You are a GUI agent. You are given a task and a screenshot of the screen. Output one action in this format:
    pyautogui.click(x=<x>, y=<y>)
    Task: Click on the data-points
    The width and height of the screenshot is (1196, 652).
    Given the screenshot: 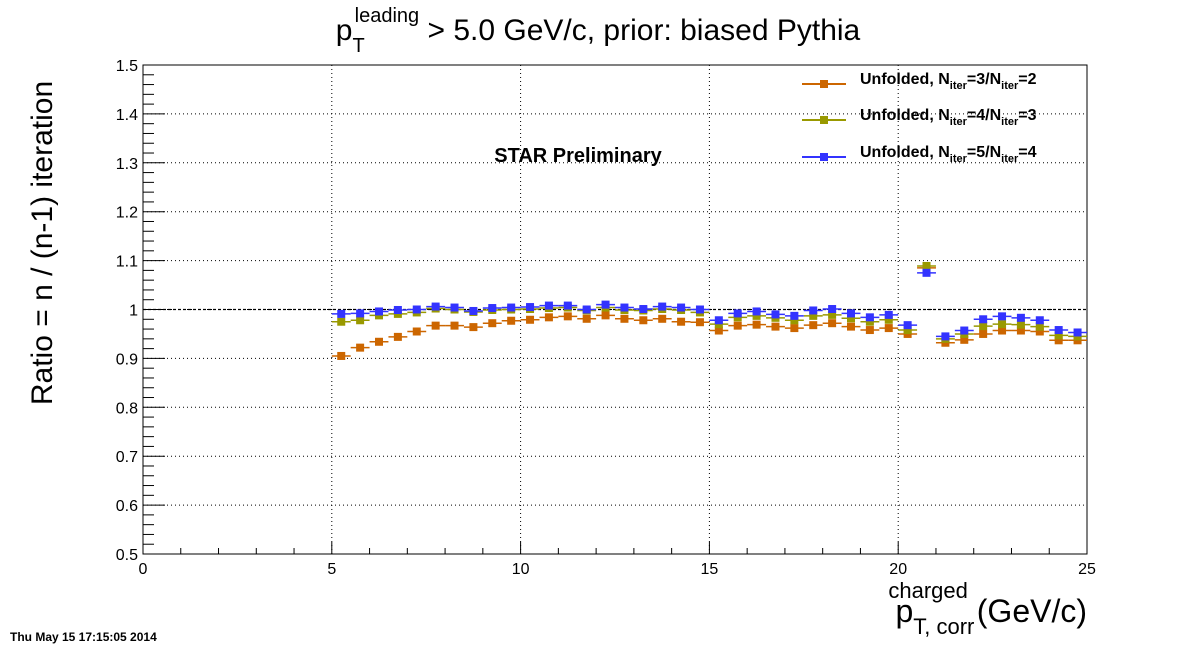 What is the action you would take?
    pyautogui.click(x=709, y=310)
    